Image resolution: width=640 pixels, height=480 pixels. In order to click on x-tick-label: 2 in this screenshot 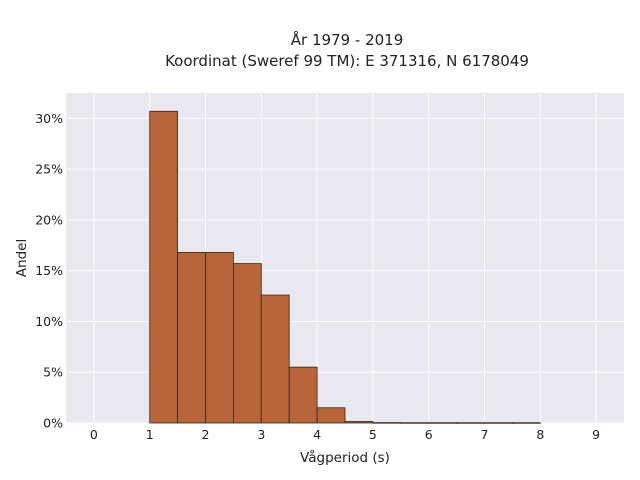, I will do `click(206, 434)`.